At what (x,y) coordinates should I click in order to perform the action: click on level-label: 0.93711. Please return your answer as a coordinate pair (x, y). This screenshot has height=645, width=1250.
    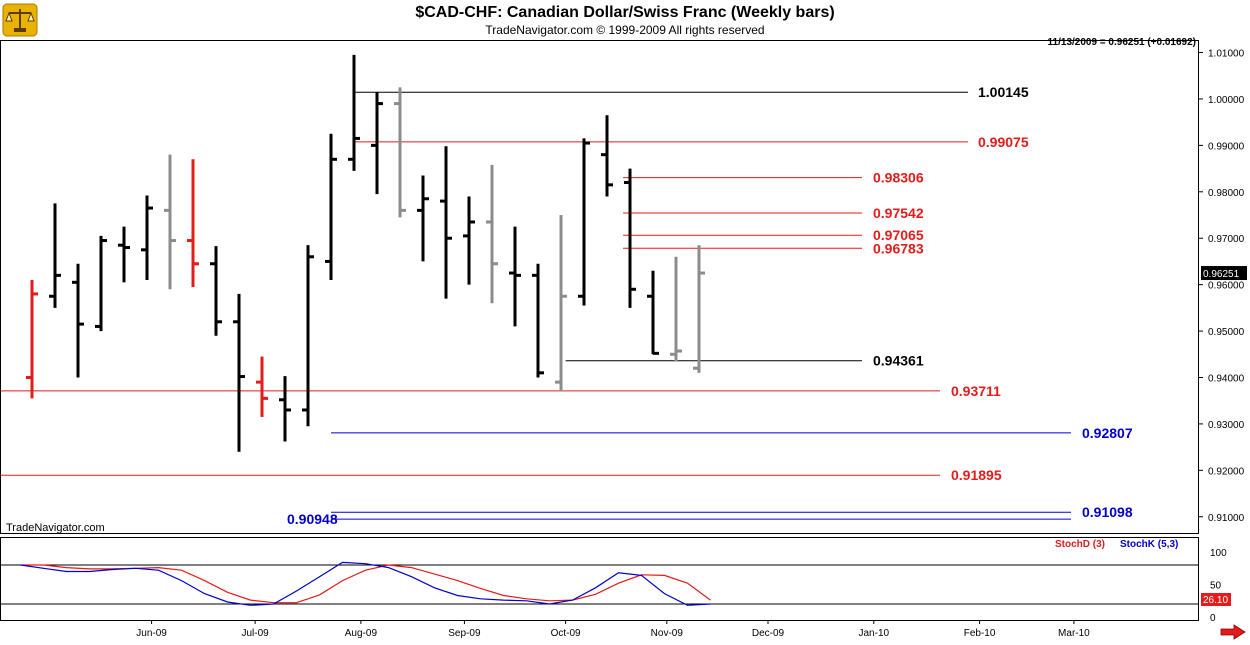
    Looking at the image, I should click on (976, 391).